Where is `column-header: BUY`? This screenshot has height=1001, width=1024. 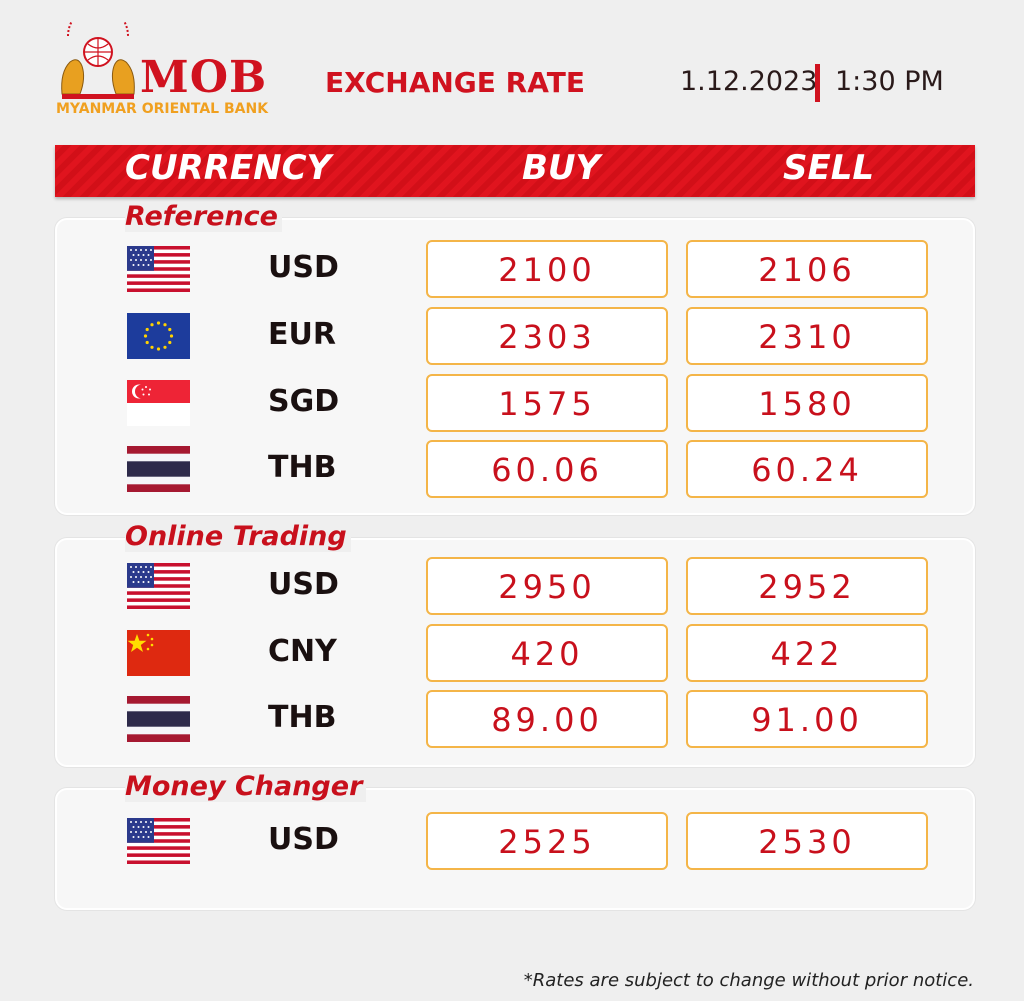 column-header: BUY is located at coordinates (561, 168).